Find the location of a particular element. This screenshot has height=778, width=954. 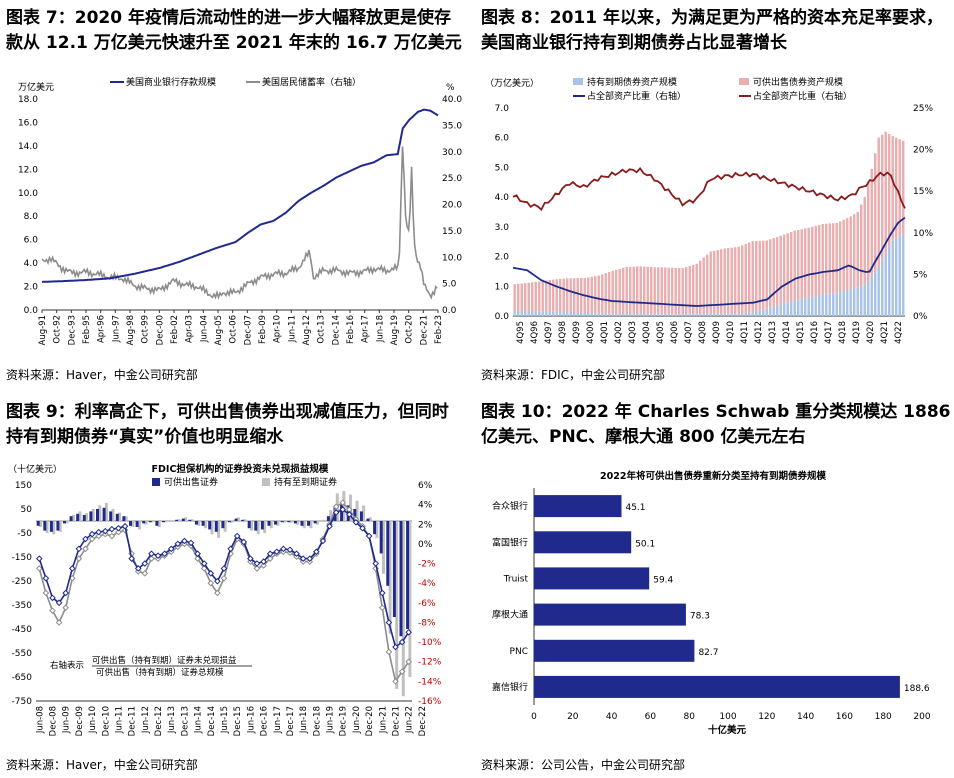

fig10-value-label: 59.4 is located at coordinates (663, 580).